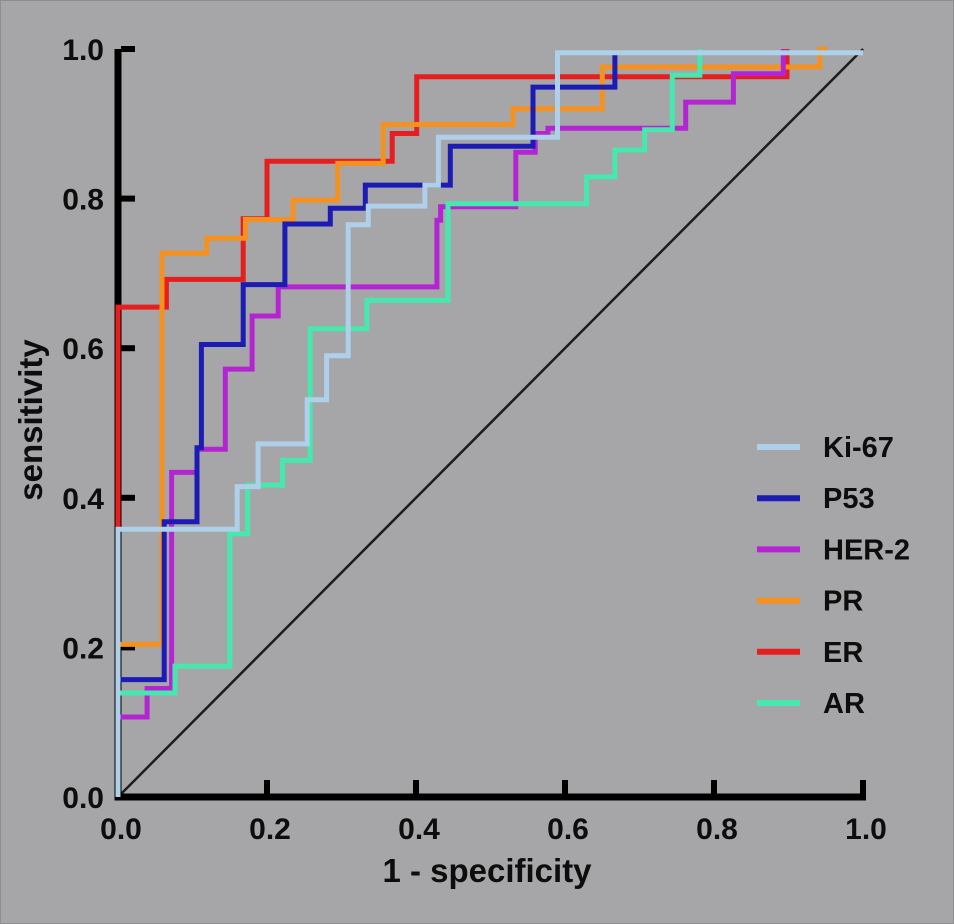 This screenshot has height=924, width=954. Describe the element at coordinates (83, 648) in the screenshot. I see `y-tick-label: 0.2` at that location.